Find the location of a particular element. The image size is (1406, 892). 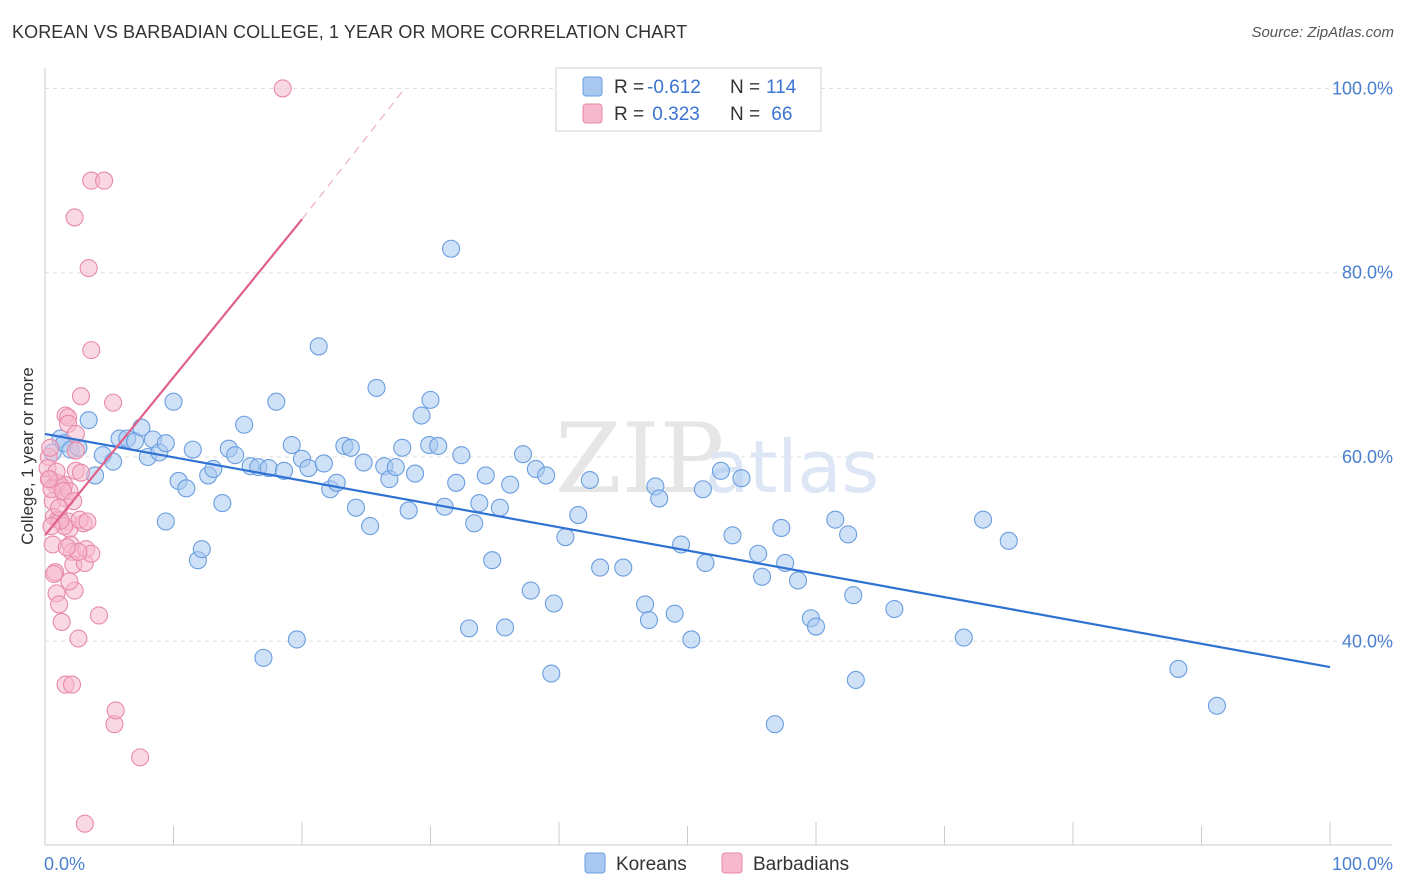

legend-barbadian-r-label: R = is located at coordinates (629, 114).